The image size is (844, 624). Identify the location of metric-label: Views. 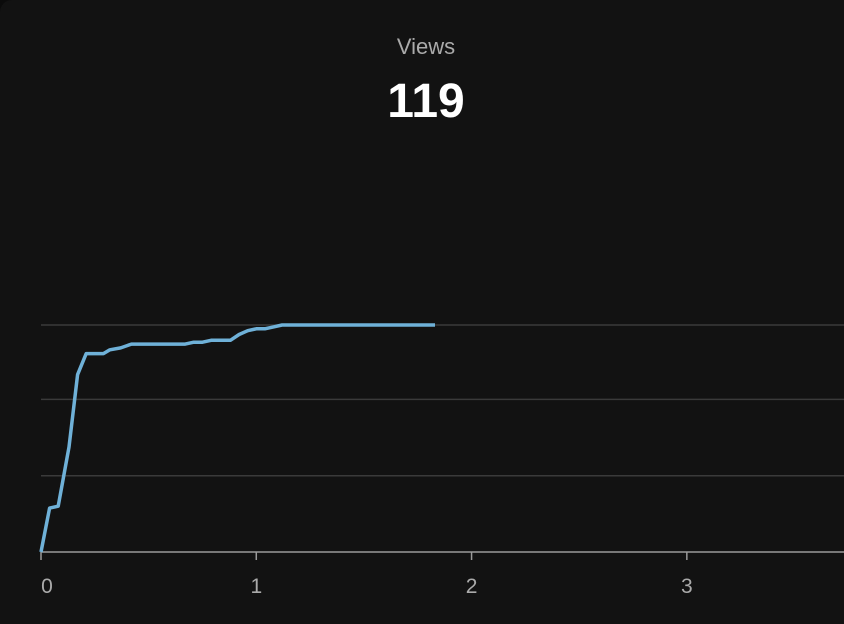
(426, 46).